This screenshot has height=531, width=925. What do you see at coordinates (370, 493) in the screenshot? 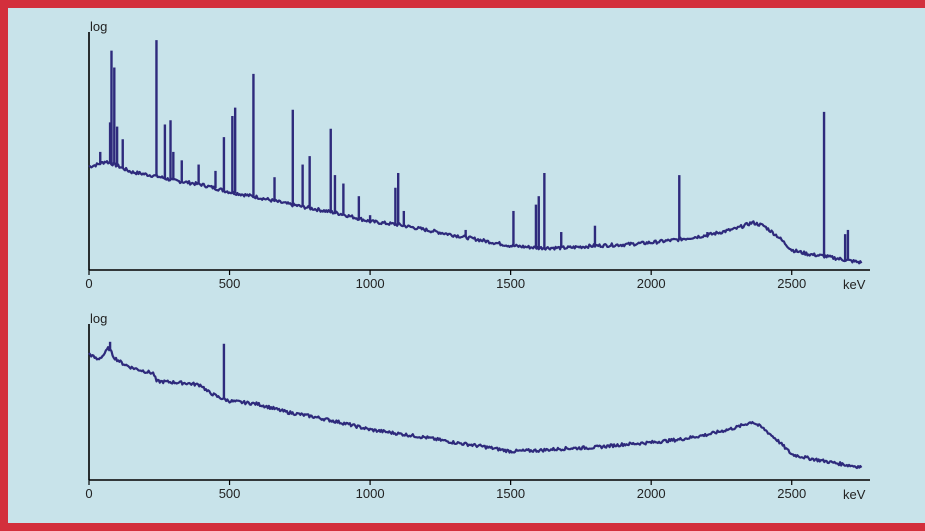
I see `bottom-tick-label-1000: 1000` at bounding box center [370, 493].